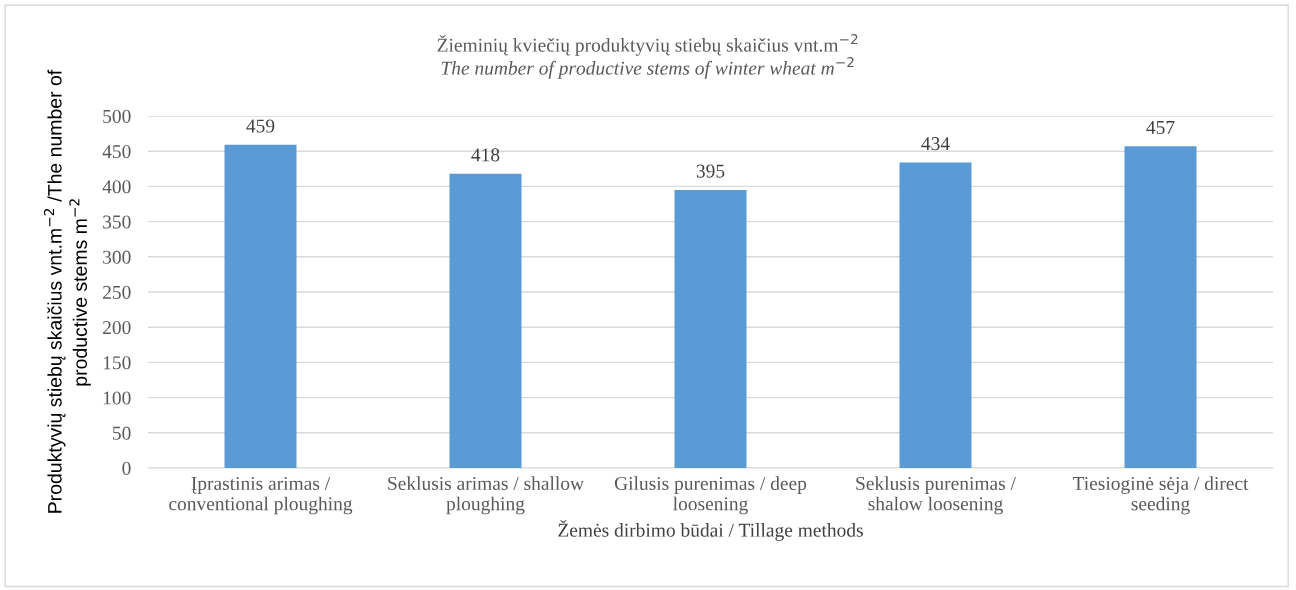 This screenshot has width=1296, height=590. Describe the element at coordinates (485, 155) in the screenshot. I see `data-label: 418` at that location.